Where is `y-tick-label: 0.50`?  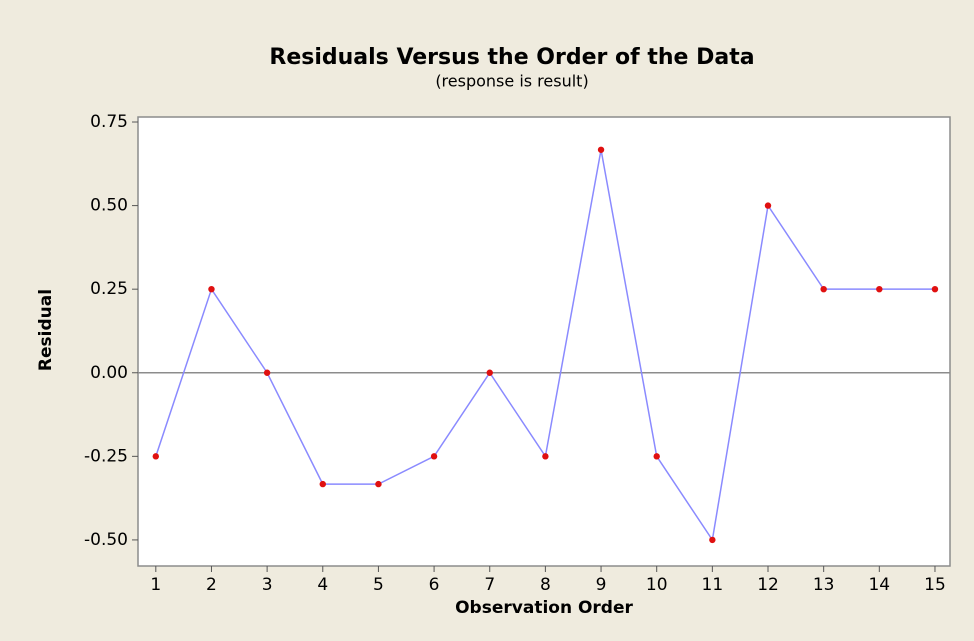
y-tick-label: 0.50 is located at coordinates (109, 206).